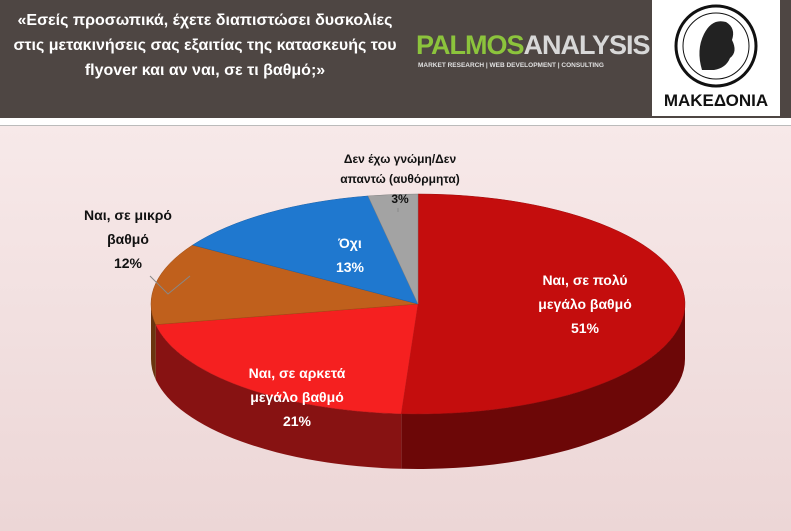 The image size is (791, 531). I want to click on slice-label: Ναι, σε πολύ μεγάλο βαθμό 51%, so click(585, 304).